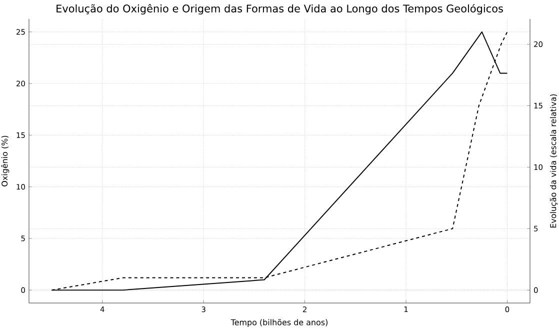  Describe the element at coordinates (279, 9) in the screenshot. I see `chart-title: Evolução do Oxigênio e Origem das Formas de Vida ao Longo dos Tempos Geológicos` at that location.